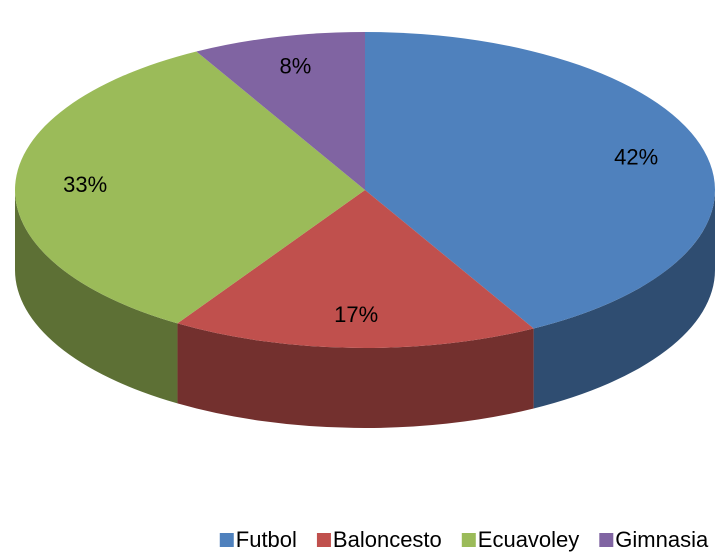 This screenshot has width=728, height=554. What do you see at coordinates (662, 539) in the screenshot?
I see `legend-label: Gimnasia` at bounding box center [662, 539].